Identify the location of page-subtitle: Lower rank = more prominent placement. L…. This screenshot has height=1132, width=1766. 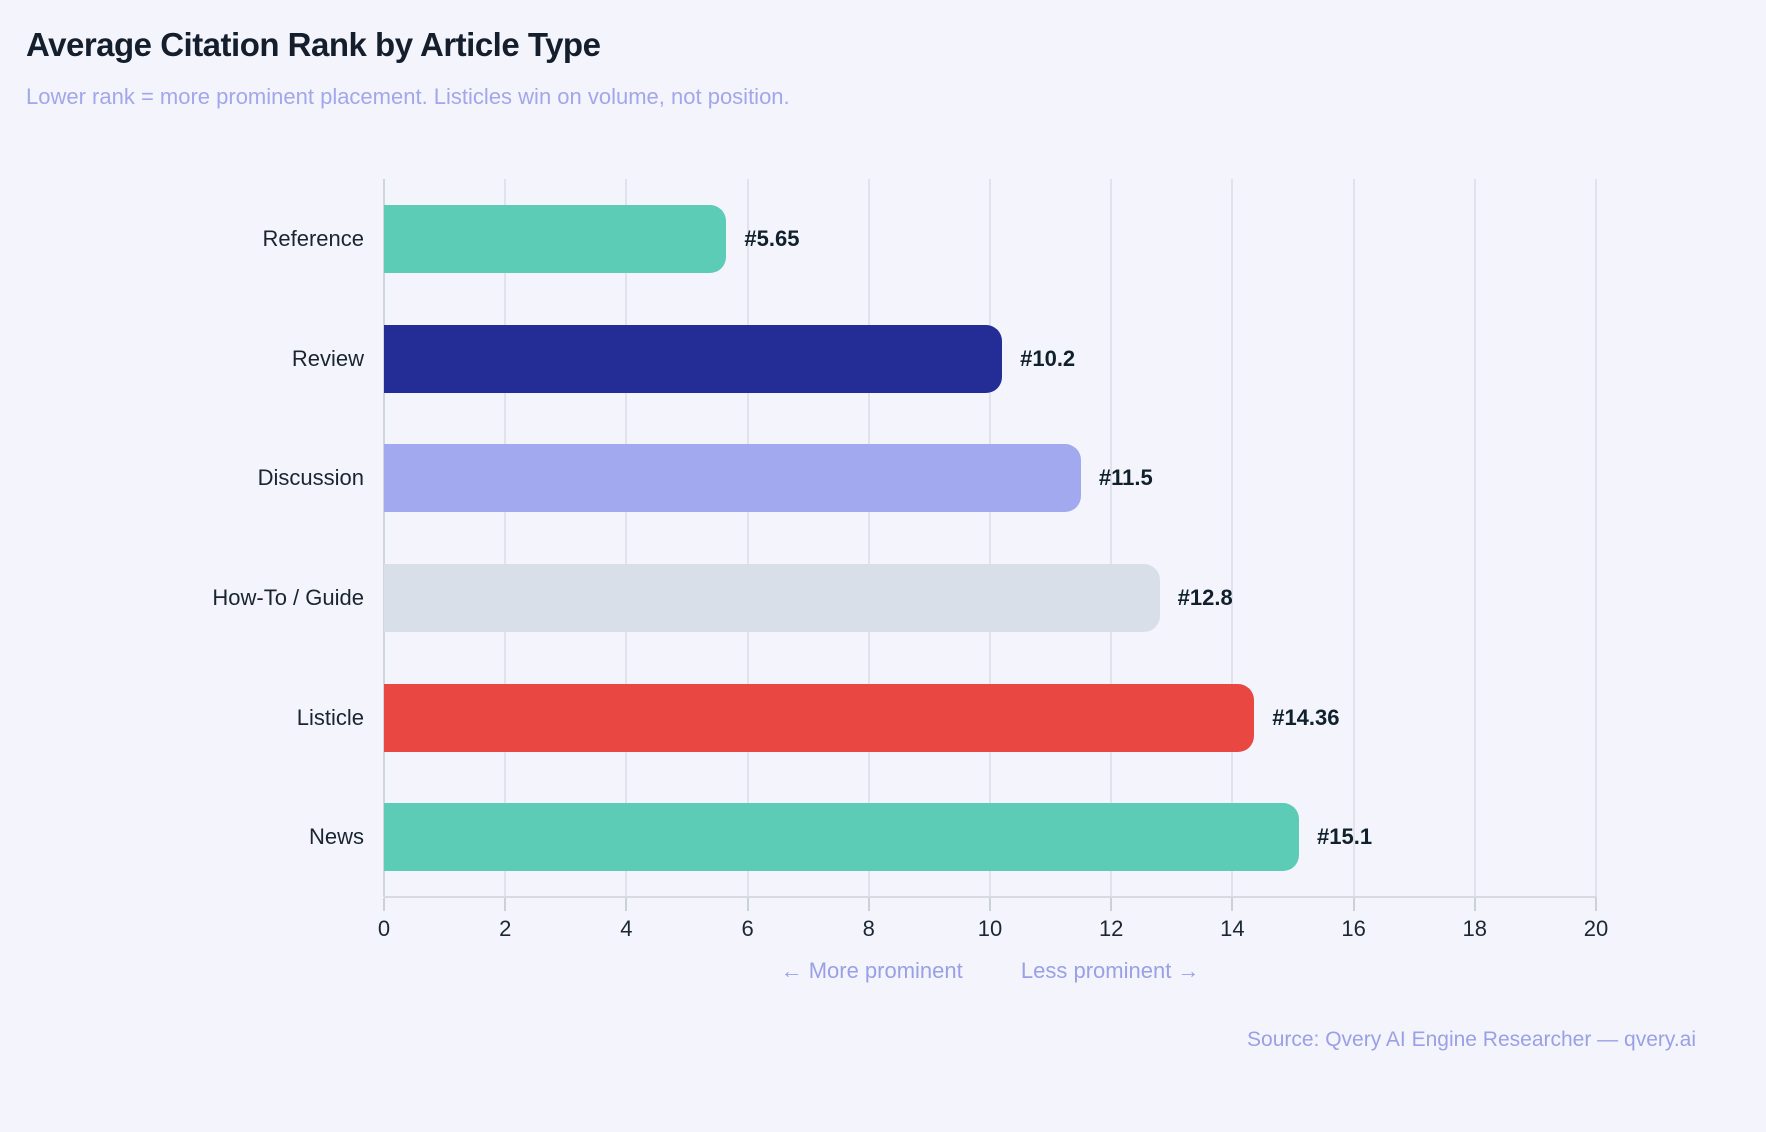
(408, 96).